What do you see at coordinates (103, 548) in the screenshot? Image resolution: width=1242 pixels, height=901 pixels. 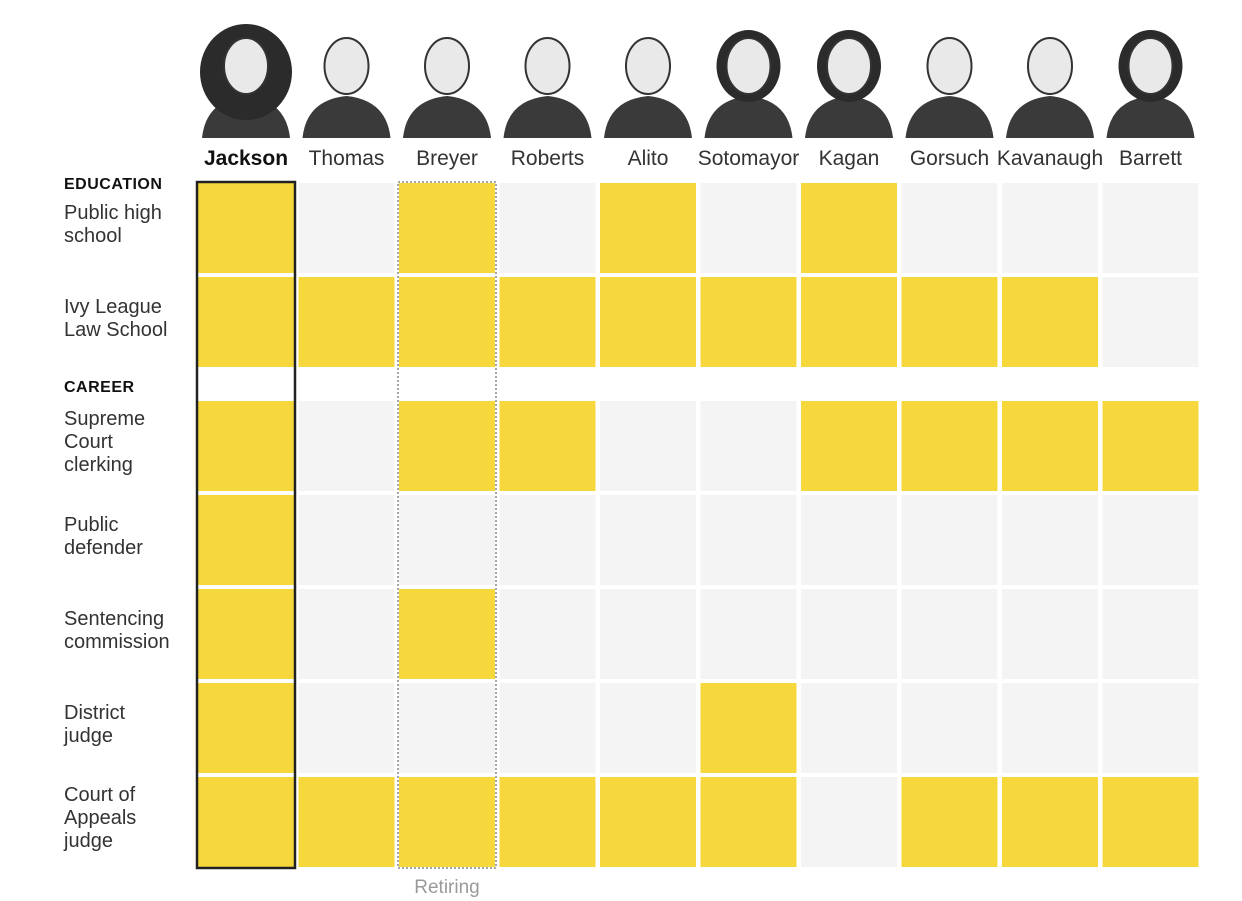 I see `row-label: defender` at bounding box center [103, 548].